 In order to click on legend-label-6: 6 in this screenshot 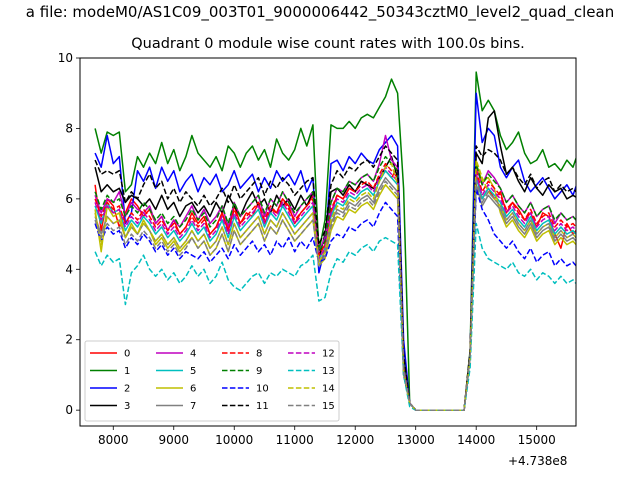, I will do `click(193, 389)`.